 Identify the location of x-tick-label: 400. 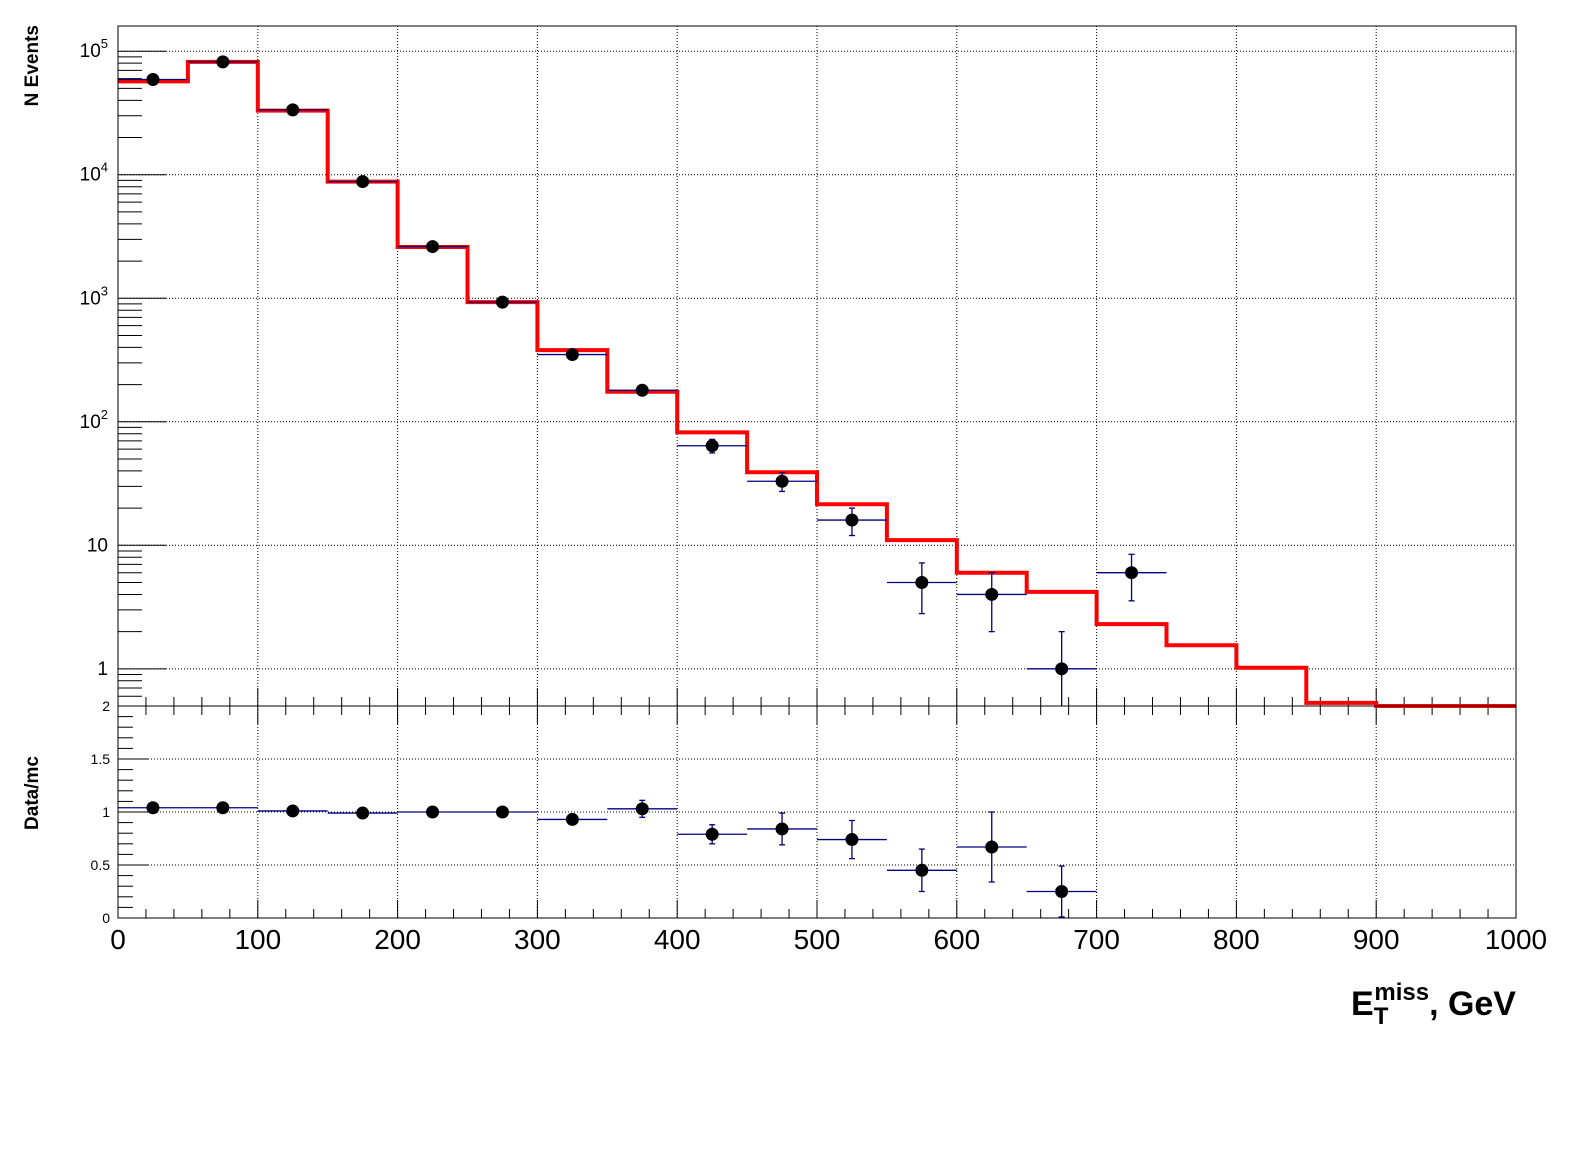
(677, 939).